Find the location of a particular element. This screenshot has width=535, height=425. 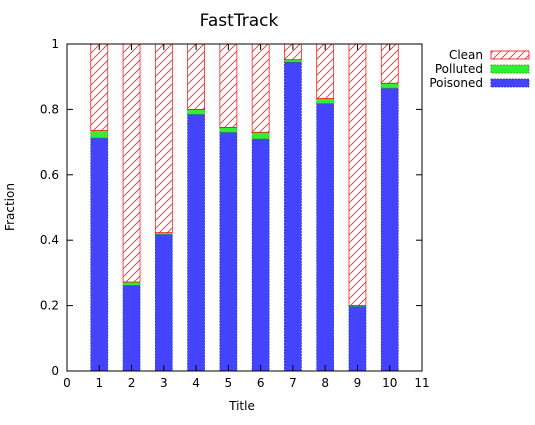

y-tick-label: 0 is located at coordinates (55, 371).